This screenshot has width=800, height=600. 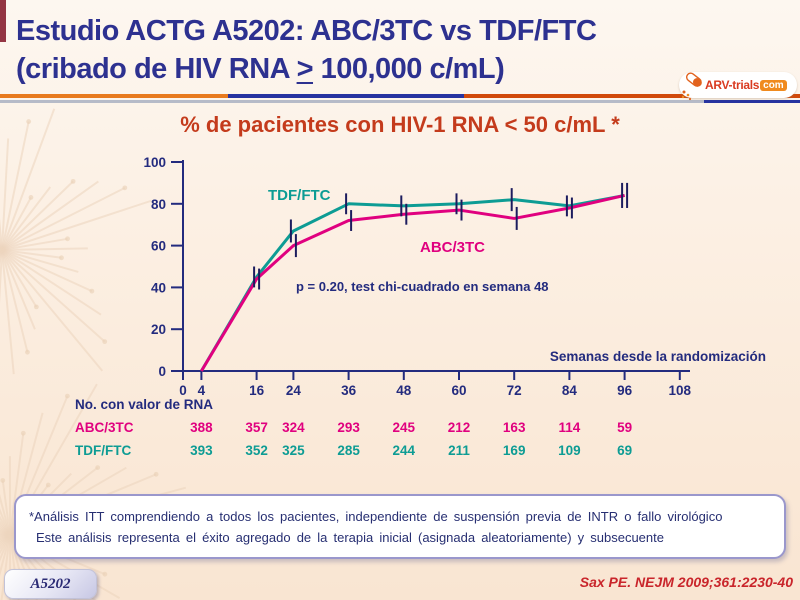 What do you see at coordinates (158, 287) in the screenshot?
I see `y-tick-label: 40` at bounding box center [158, 287].